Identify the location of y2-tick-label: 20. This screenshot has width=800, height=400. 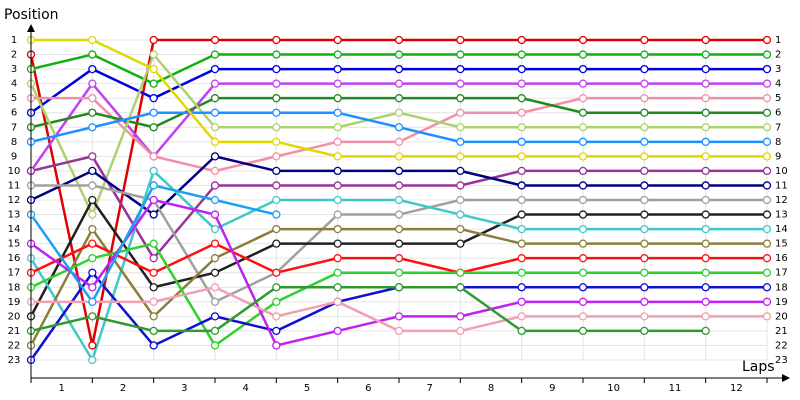
(781, 316).